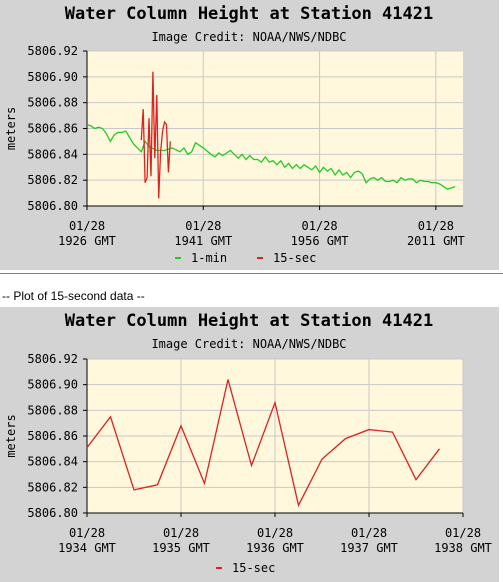 Image resolution: width=503 pixels, height=582 pixels. Describe the element at coordinates (320, 241) in the screenshot. I see `x-tick-label-time: 1956 GMT` at that location.